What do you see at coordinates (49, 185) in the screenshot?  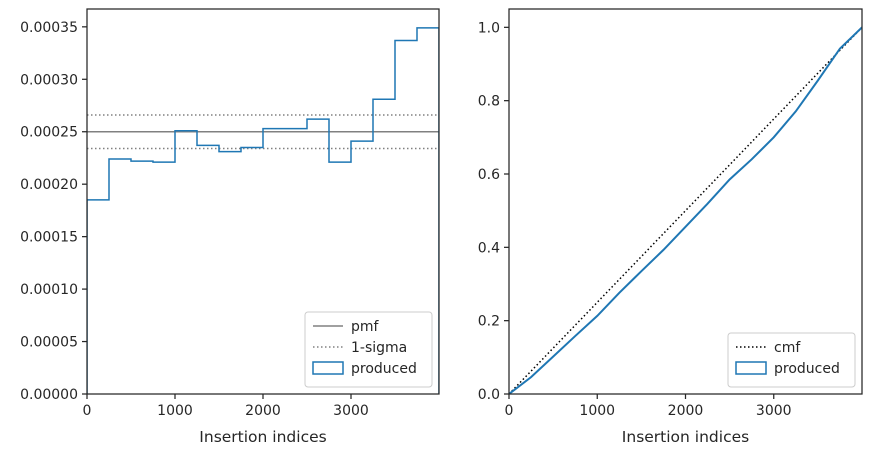 I see `y-tick-label: 0.00020` at bounding box center [49, 185].